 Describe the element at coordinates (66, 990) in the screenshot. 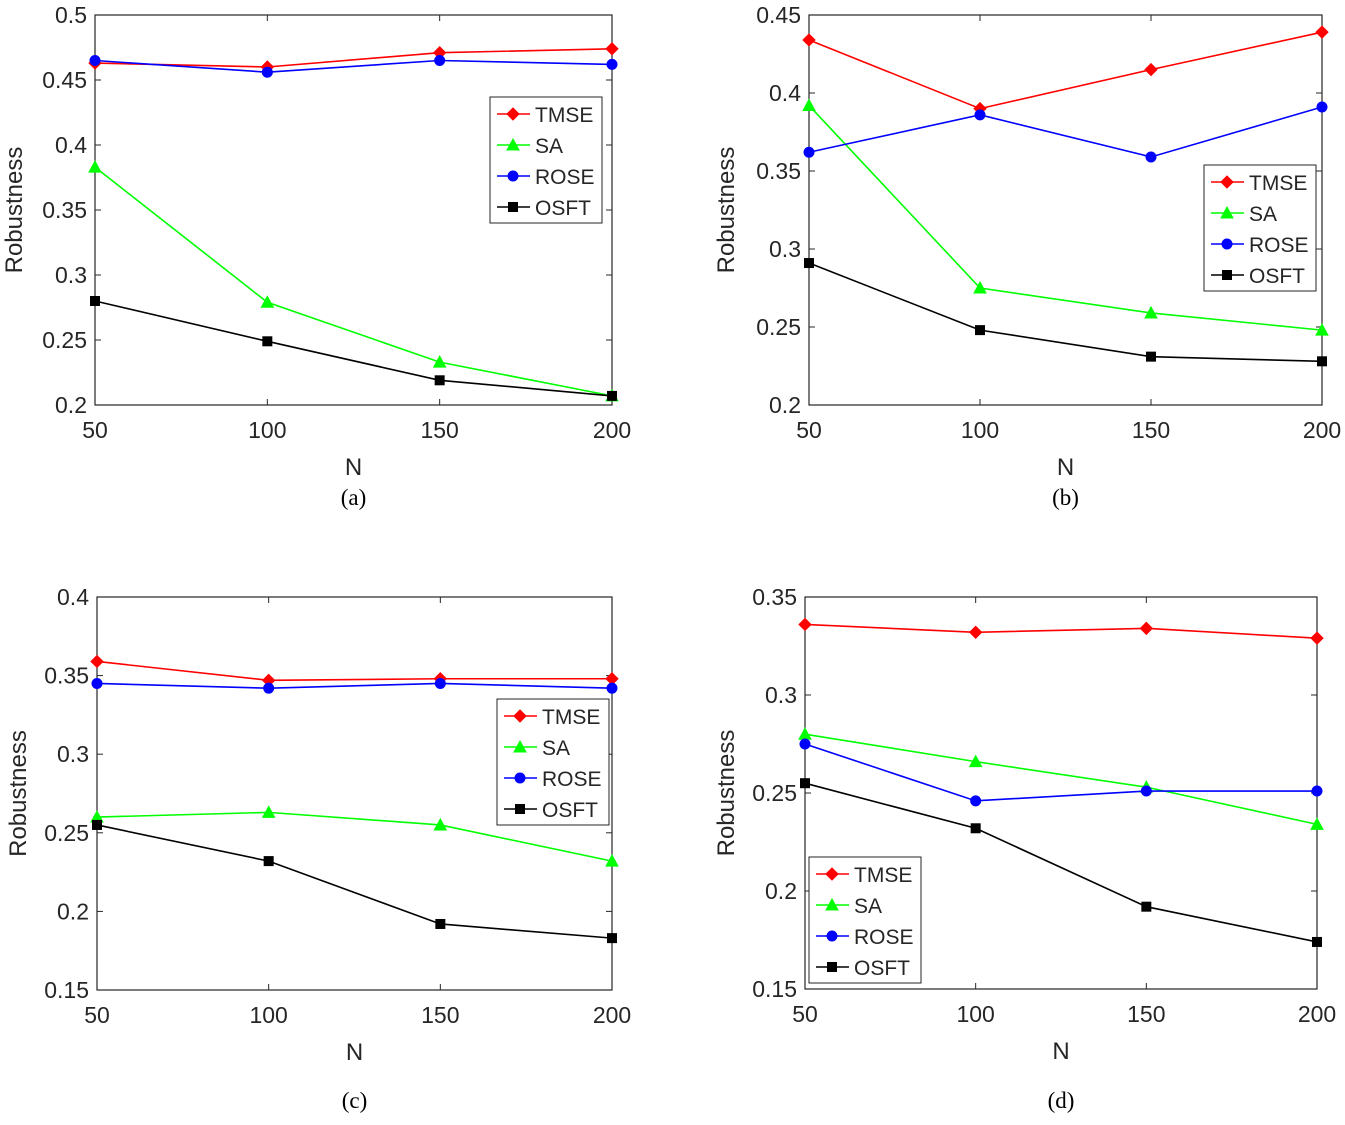

I see `y-tick-label: 0.15` at that location.